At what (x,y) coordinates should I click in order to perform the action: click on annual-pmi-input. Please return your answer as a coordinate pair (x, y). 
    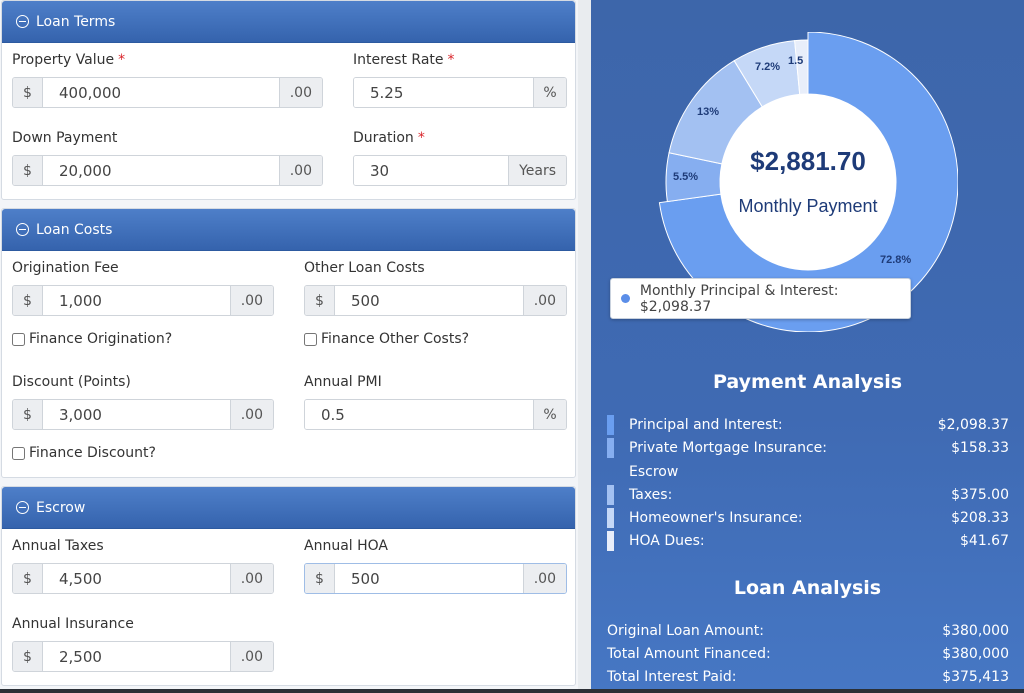
    Looking at the image, I should click on (419, 414).